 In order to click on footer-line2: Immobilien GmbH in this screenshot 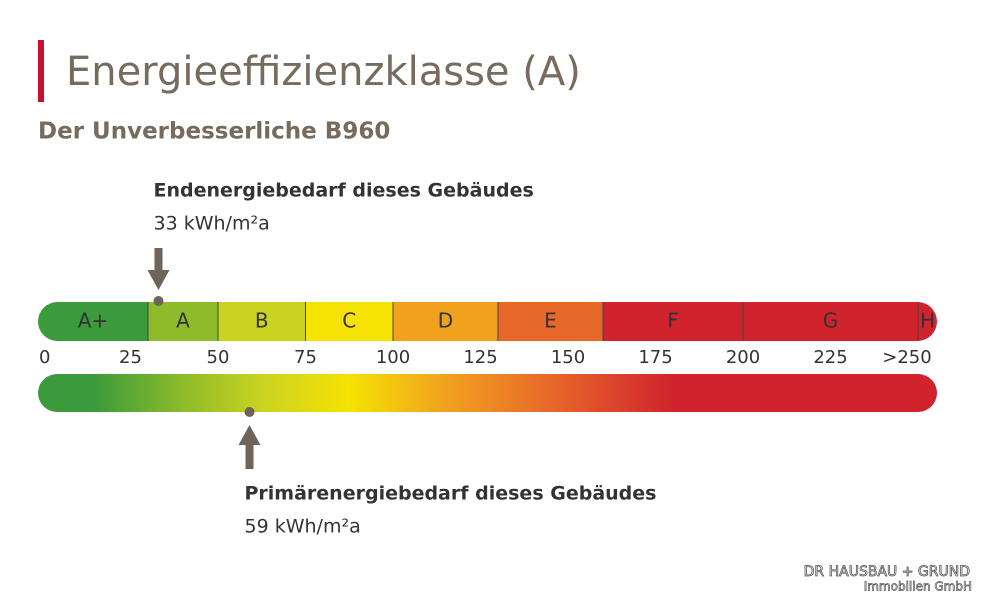, I will do `click(918, 587)`.